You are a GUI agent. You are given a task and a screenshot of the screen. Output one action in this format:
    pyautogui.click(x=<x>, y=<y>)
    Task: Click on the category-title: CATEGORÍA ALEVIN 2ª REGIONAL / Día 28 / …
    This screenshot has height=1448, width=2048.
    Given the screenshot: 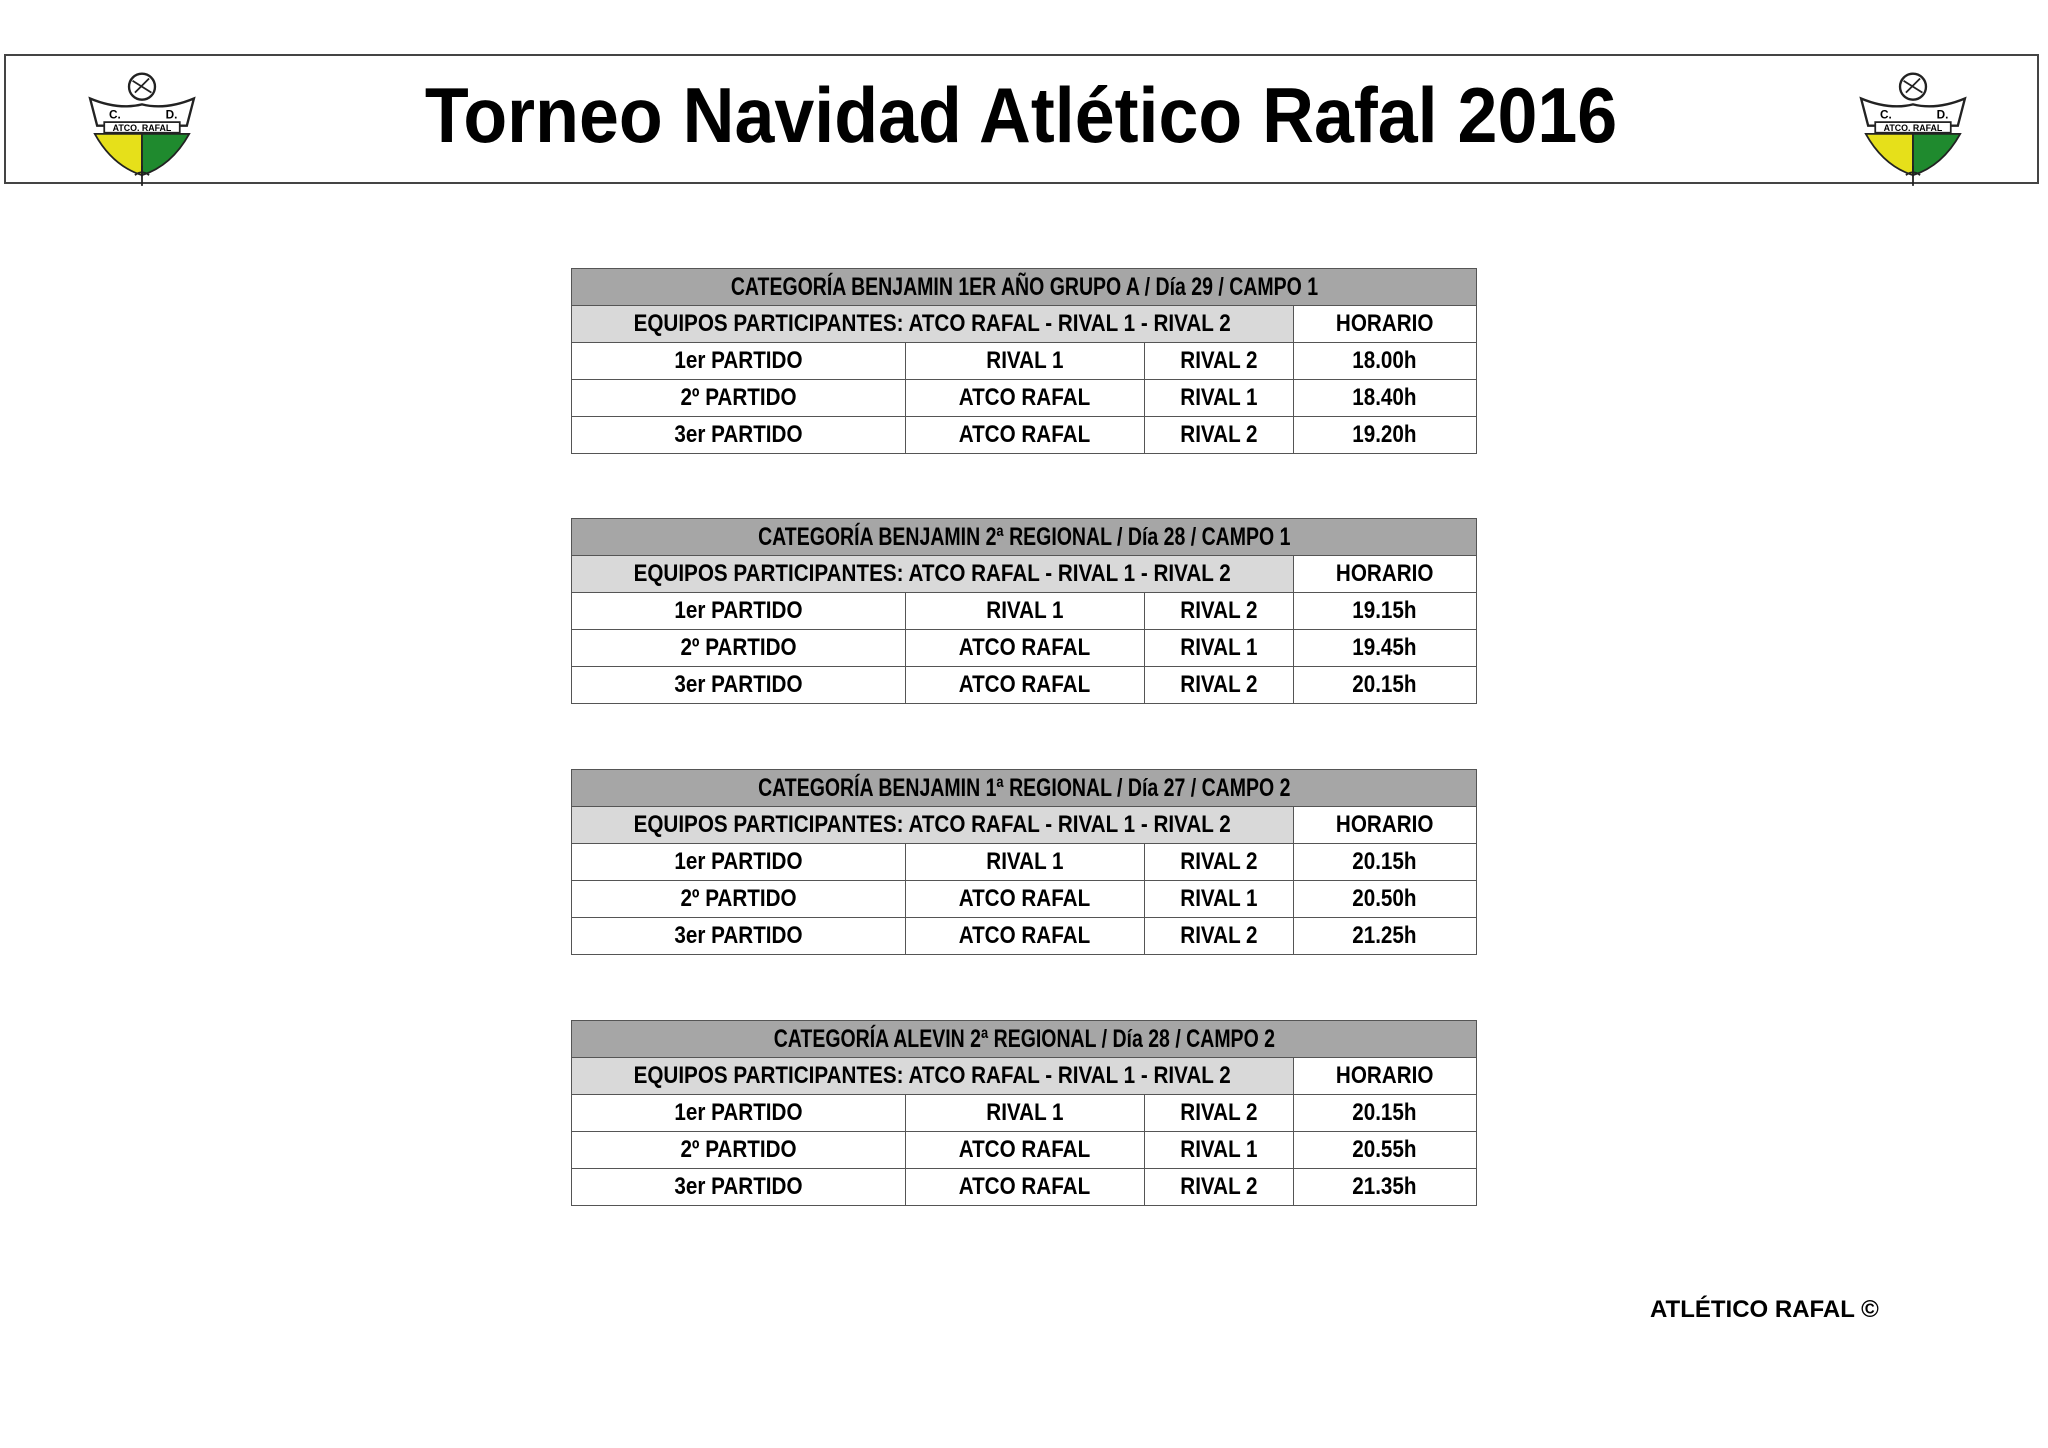 What is the action you would take?
    pyautogui.click(x=1024, y=1039)
    